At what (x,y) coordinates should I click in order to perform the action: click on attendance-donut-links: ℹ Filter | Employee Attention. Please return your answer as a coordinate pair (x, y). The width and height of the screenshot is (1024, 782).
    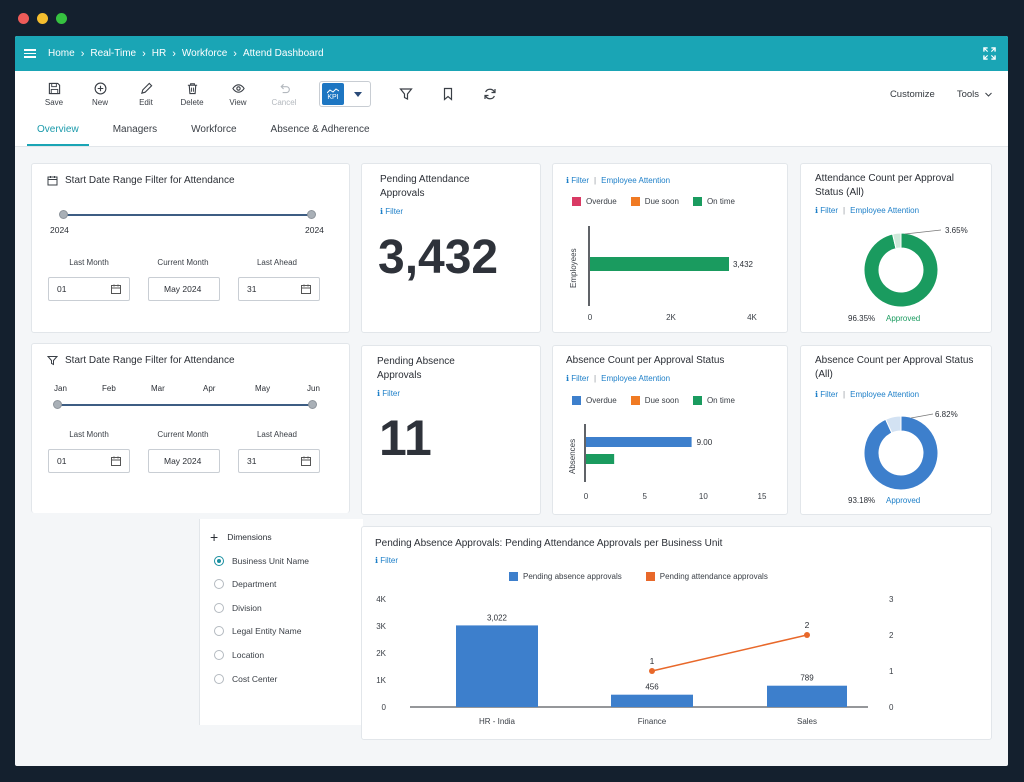
    Looking at the image, I should click on (867, 210).